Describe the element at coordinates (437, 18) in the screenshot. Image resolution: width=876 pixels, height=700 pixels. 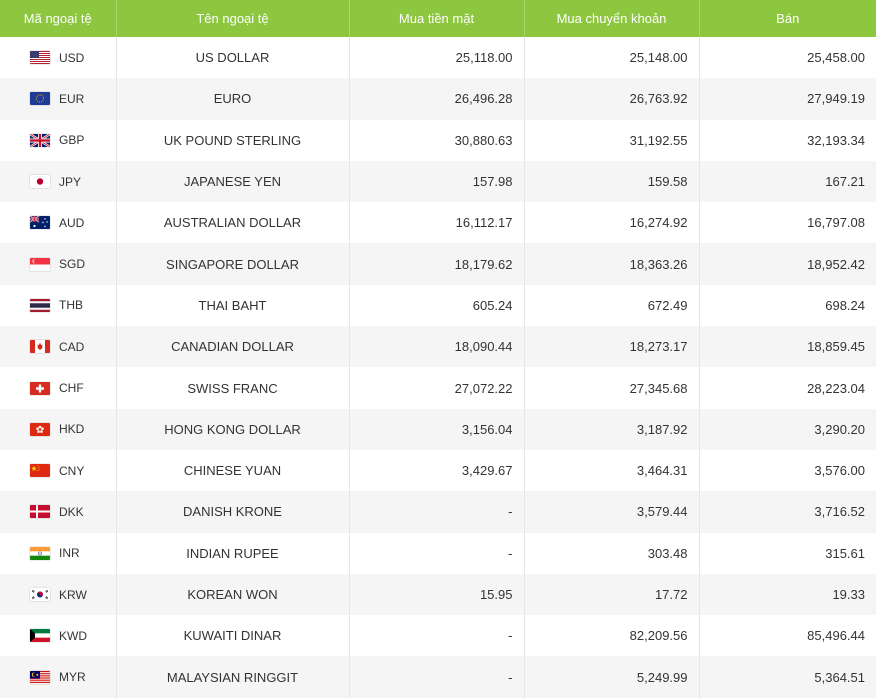
I see `header-cash-buy: Mua tiền mặt` at that location.